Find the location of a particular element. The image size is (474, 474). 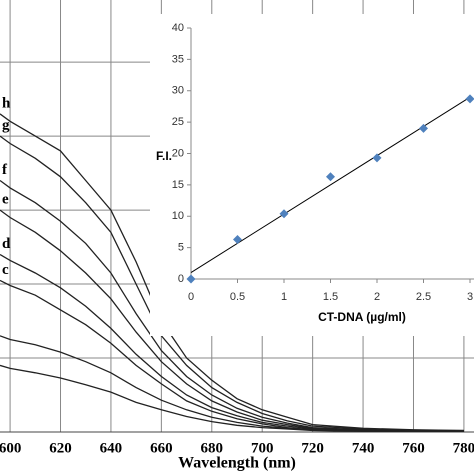

x-tick-label: 3 is located at coordinates (470, 297).